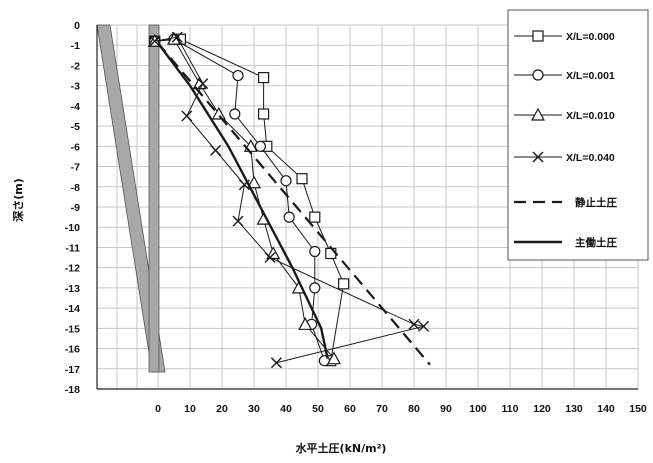 The image size is (653, 463). I want to click on vertical-wall-shape, so click(154, 198).